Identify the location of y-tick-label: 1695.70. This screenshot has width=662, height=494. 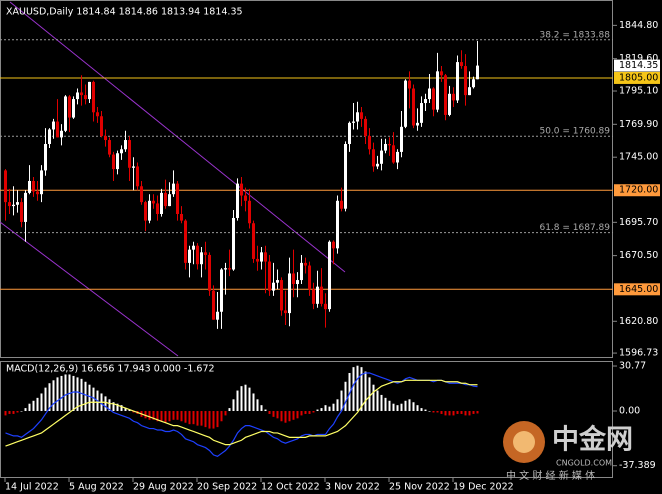
(638, 222).